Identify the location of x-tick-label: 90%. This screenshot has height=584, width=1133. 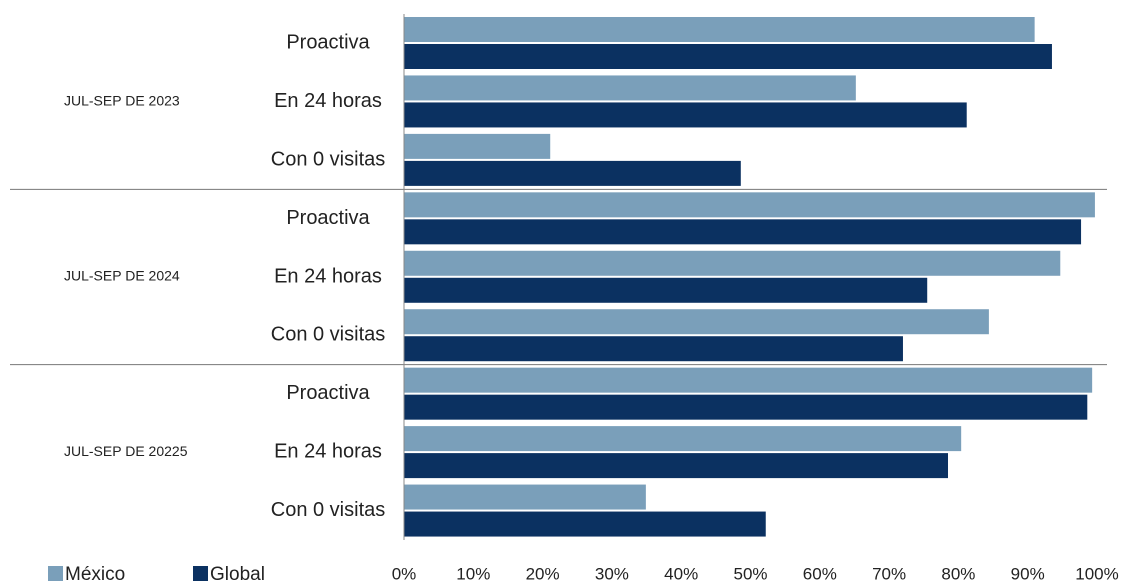
(1028, 573).